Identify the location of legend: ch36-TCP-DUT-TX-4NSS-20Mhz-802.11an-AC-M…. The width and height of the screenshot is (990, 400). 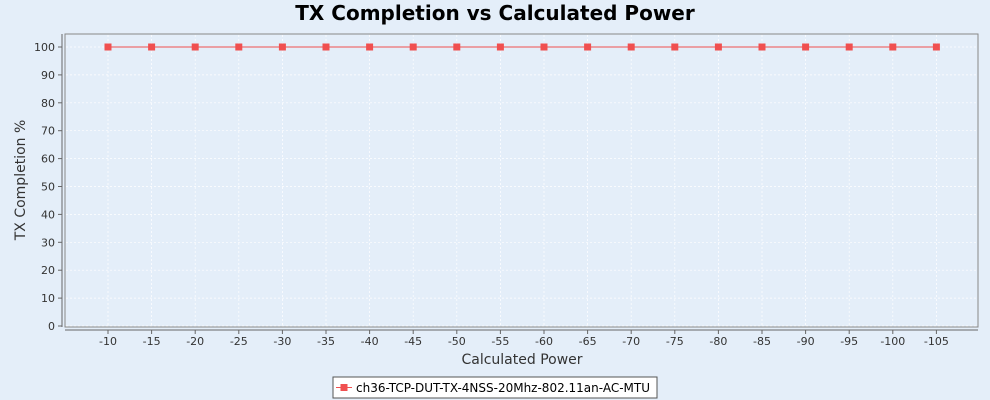
(495, 387).